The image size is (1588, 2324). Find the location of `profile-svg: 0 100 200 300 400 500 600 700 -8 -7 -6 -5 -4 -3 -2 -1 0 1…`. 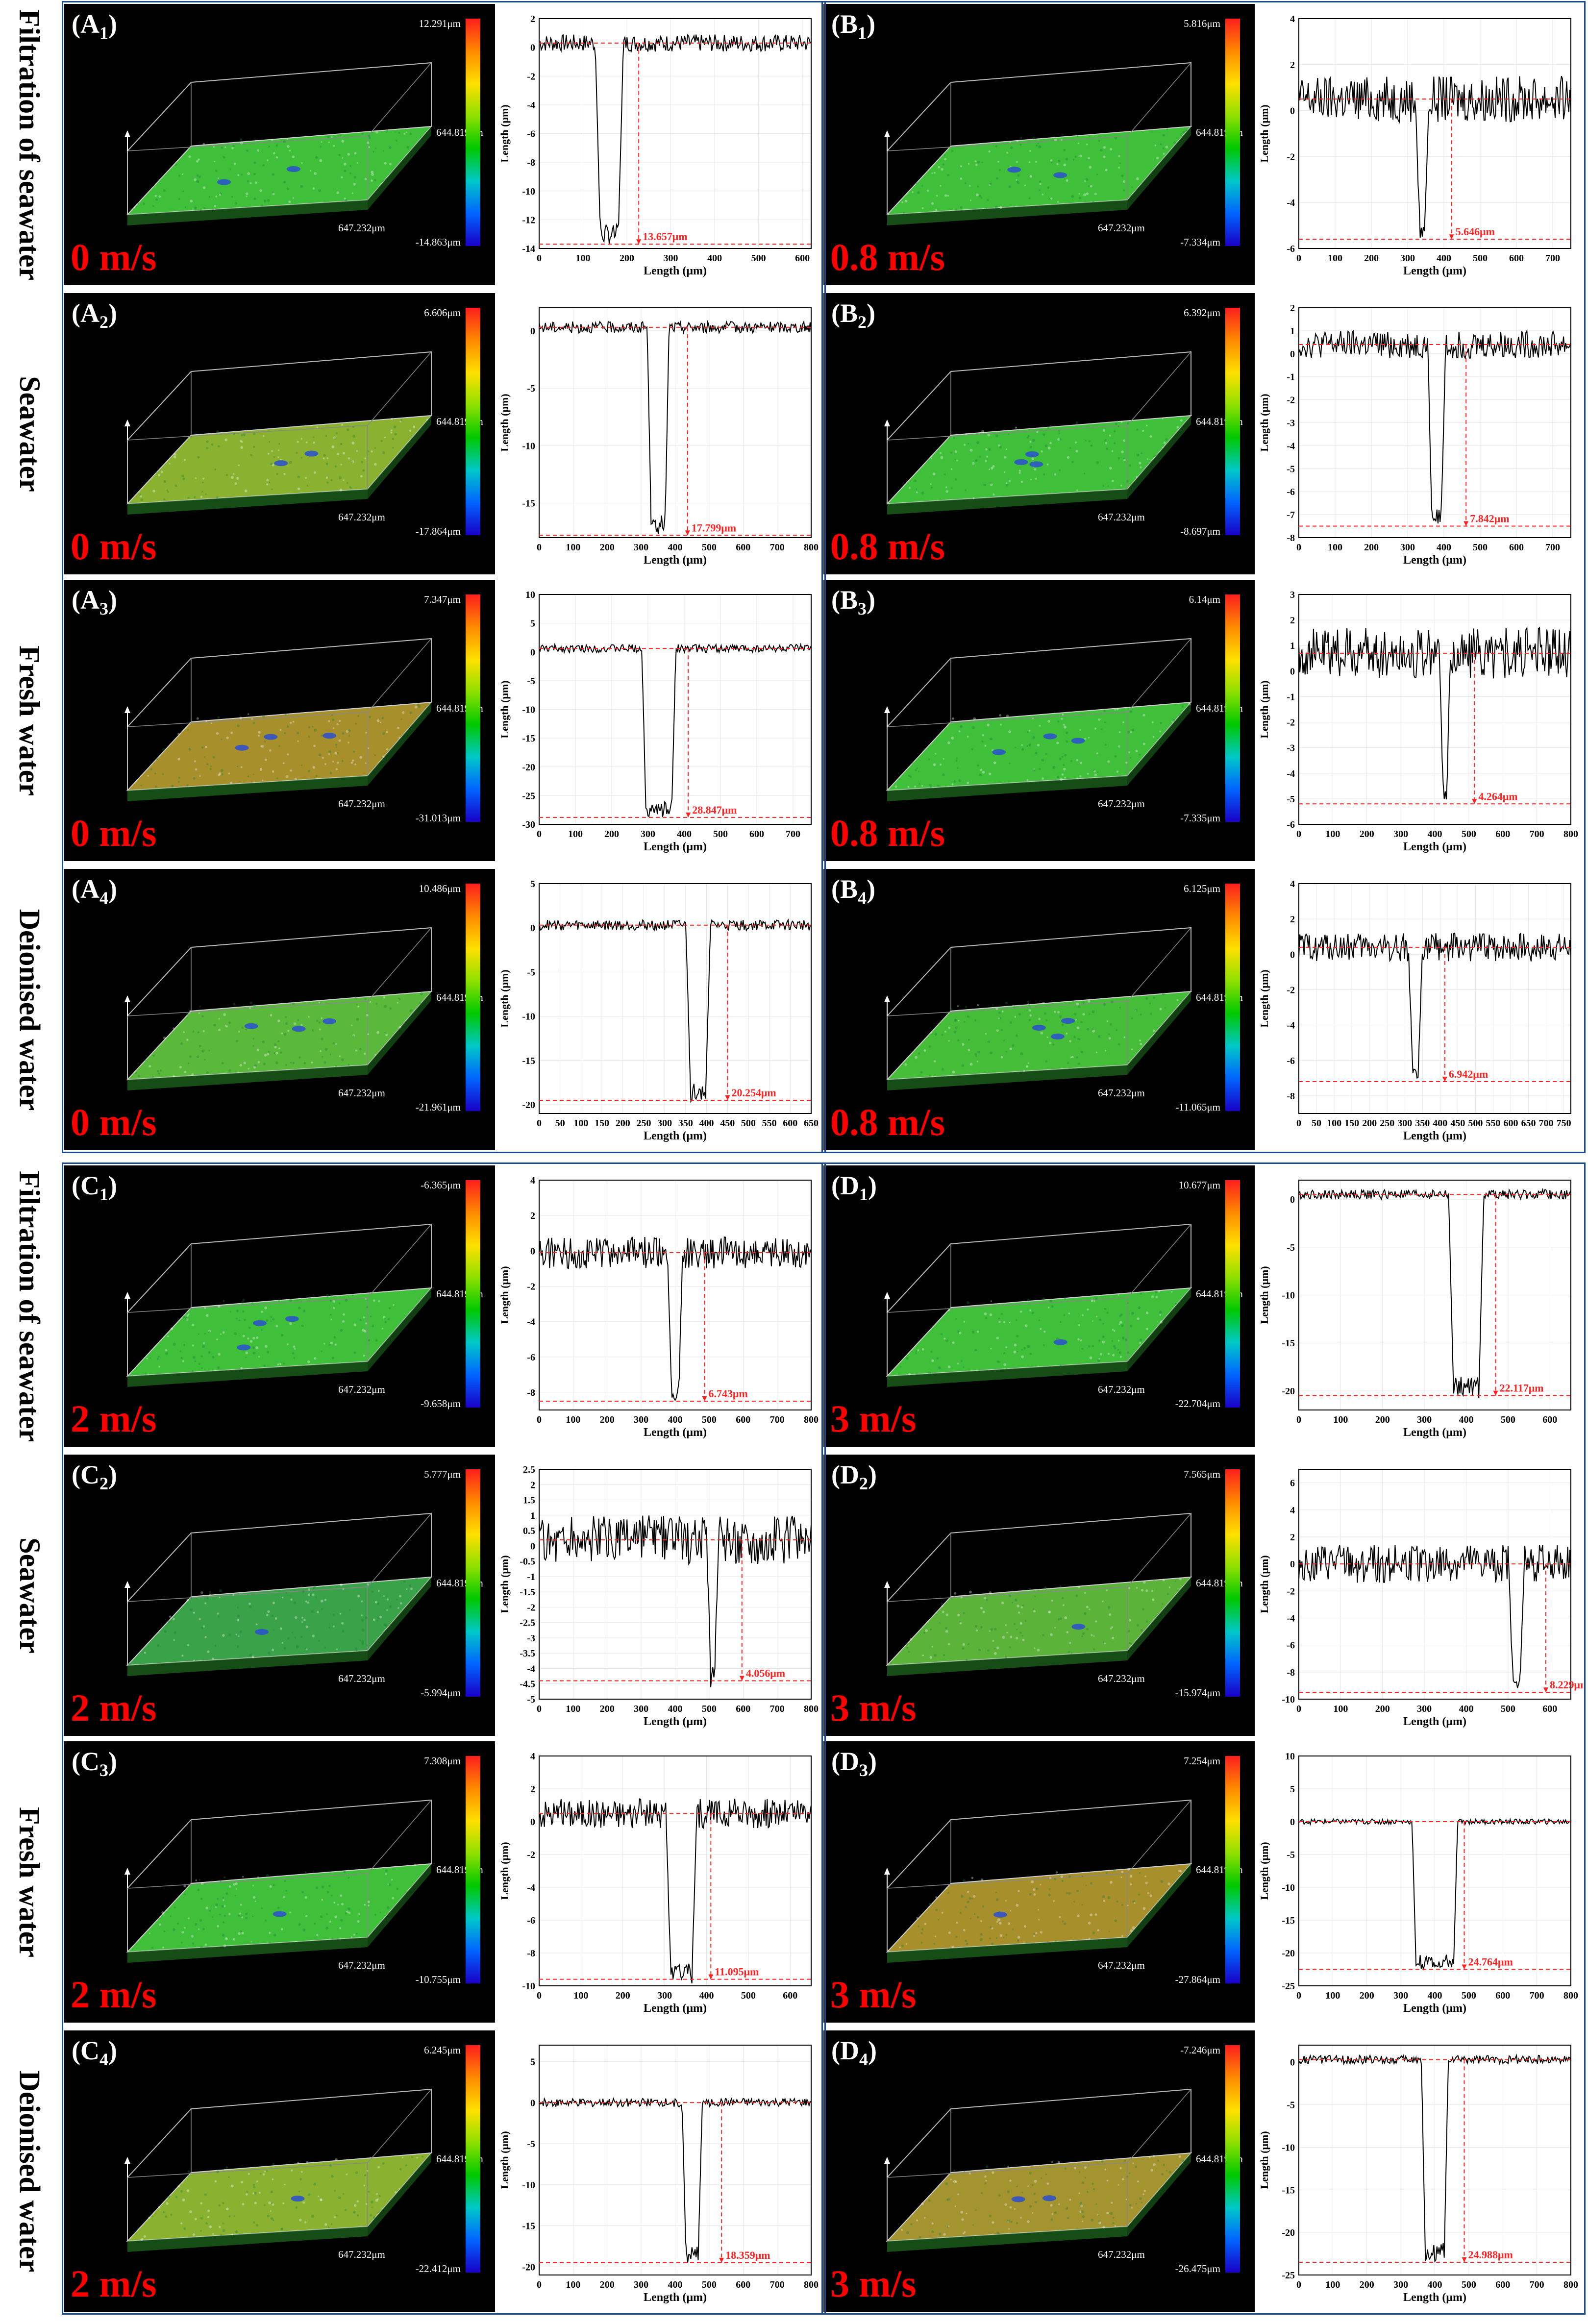

profile-svg: 0 100 200 300 400 500 600 700 -8 -7 -6 -5 -4 -3 -2 -1 0 1… is located at coordinates (1414, 435).